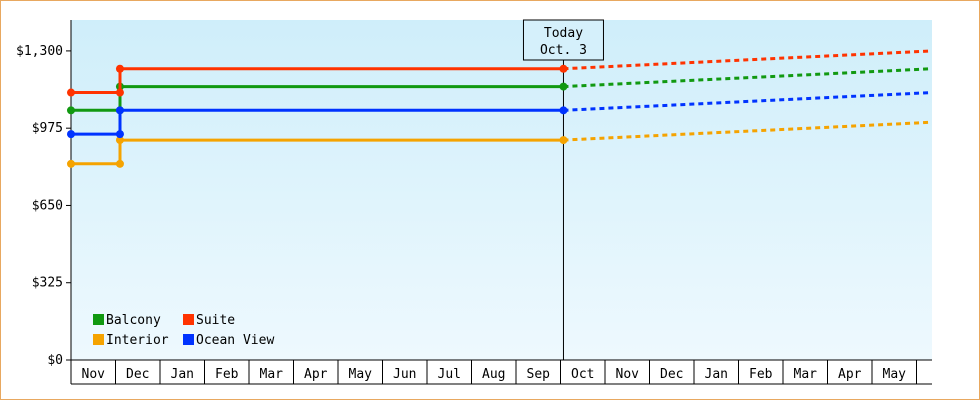 This screenshot has width=980, height=400. Describe the element at coordinates (539, 374) in the screenshot. I see `x-tick-label: Sep` at that location.